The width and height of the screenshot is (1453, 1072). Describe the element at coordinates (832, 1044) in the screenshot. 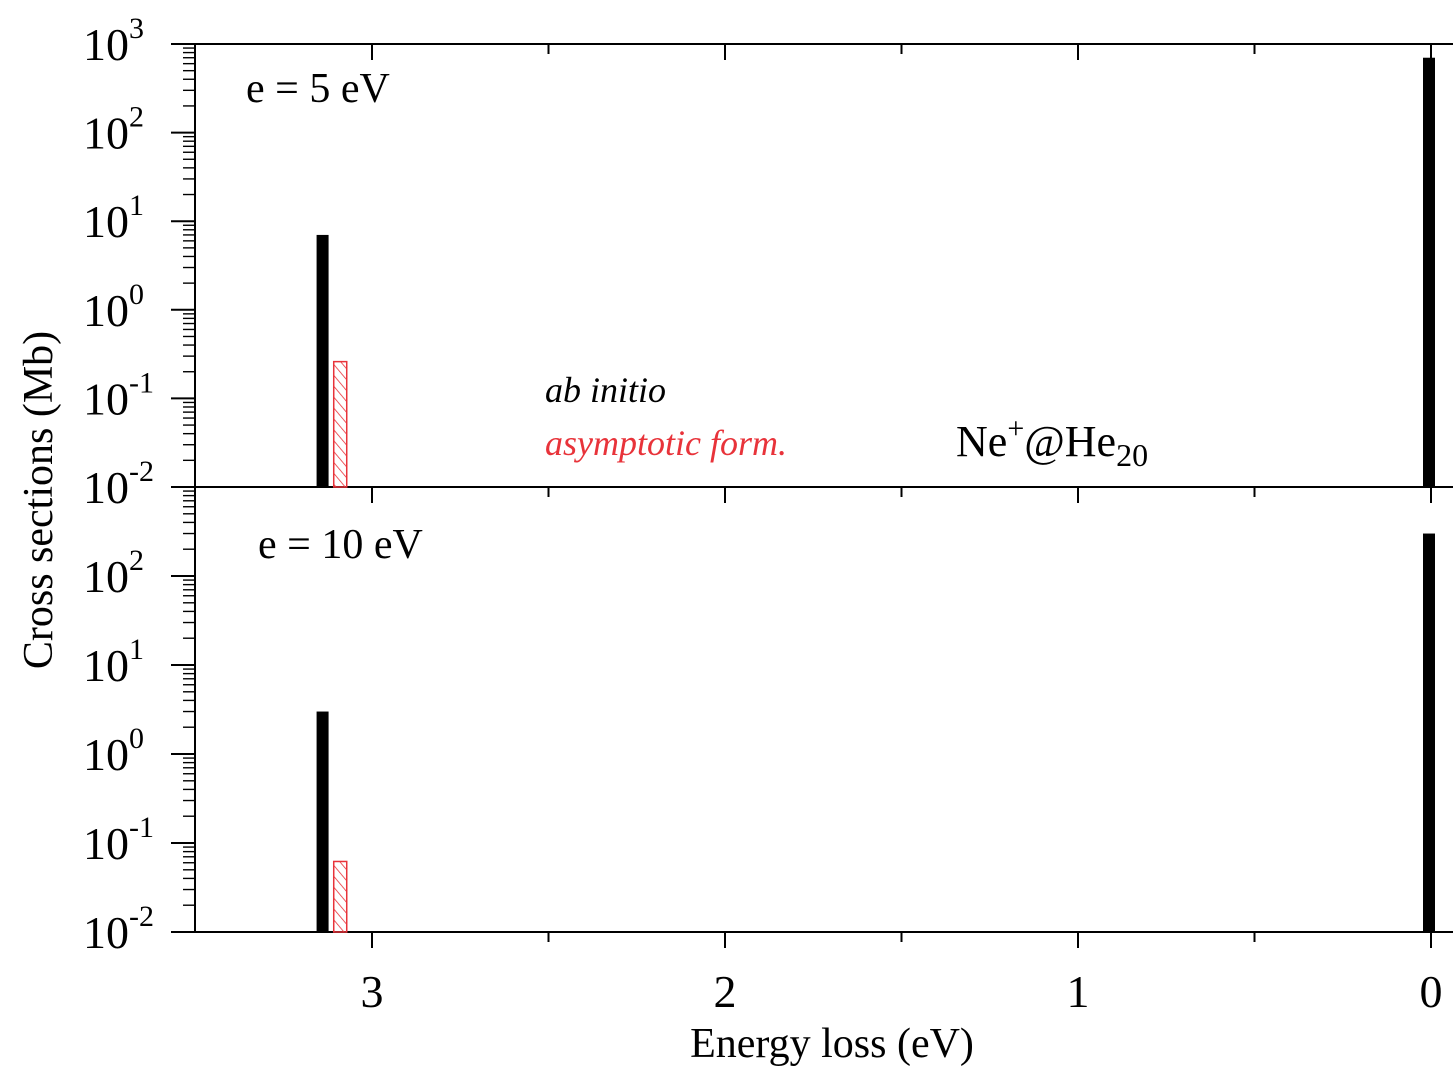

I see `x-axis-label: Energy loss (eV)` at that location.